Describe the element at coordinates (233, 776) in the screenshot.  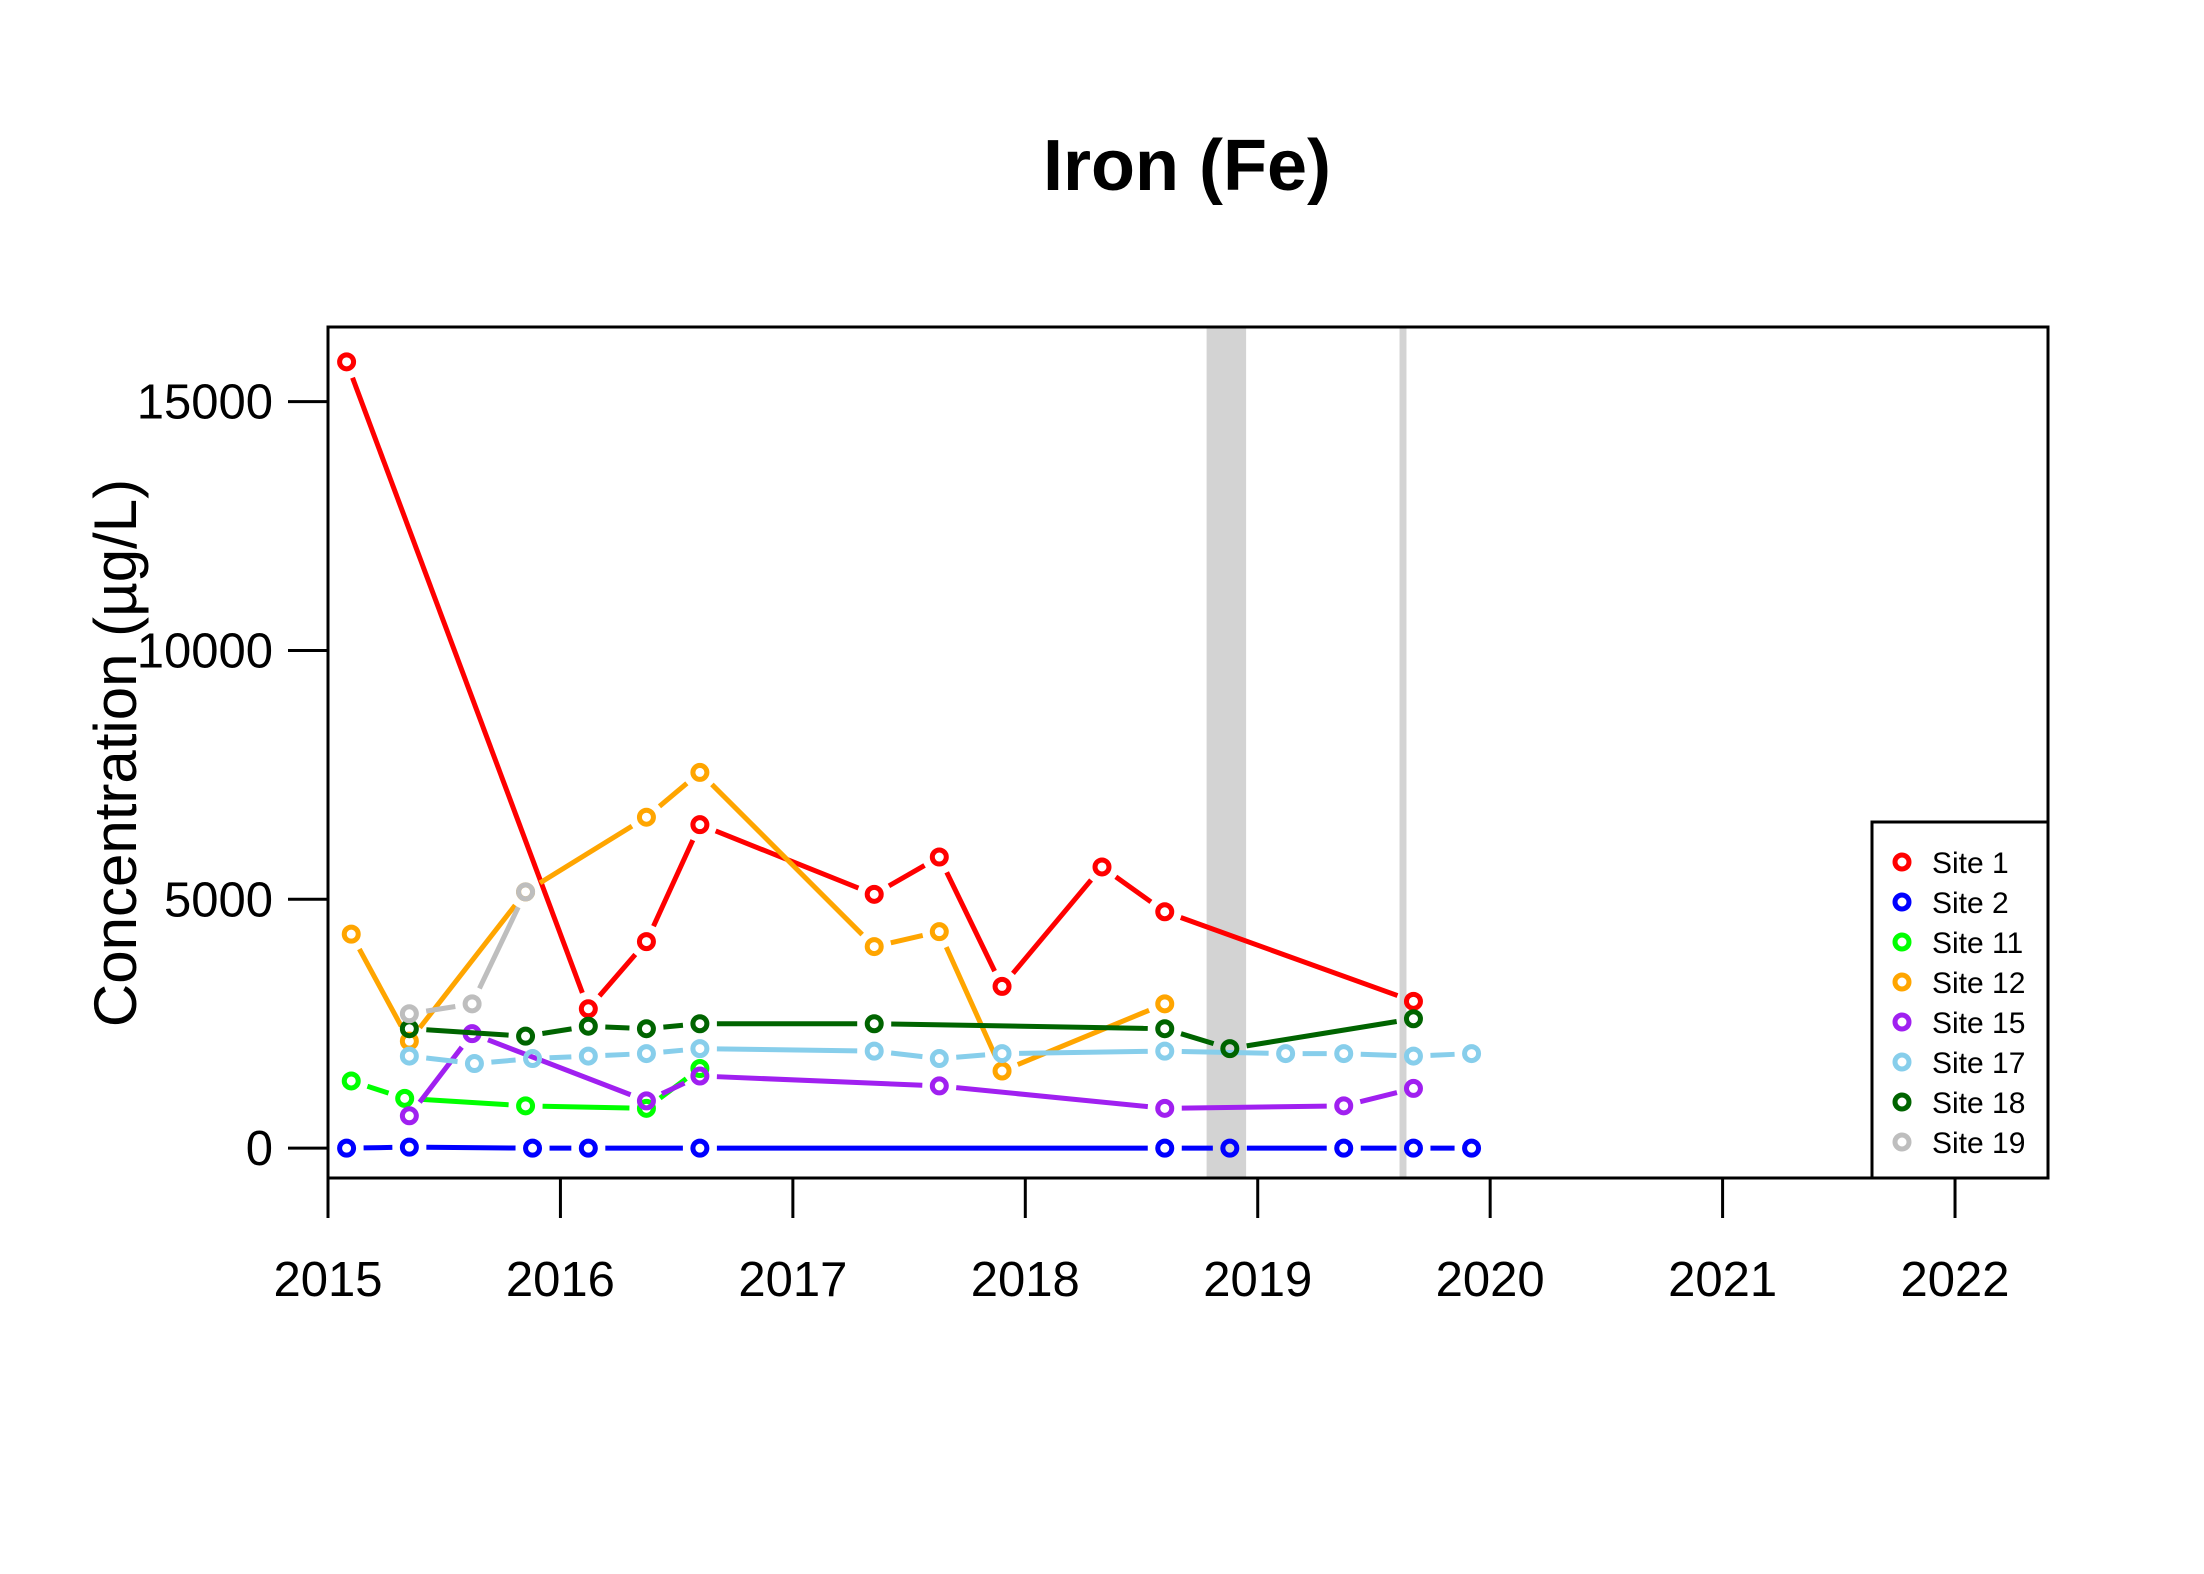
I see `y-axis: 0 5000 10000 15000` at that location.